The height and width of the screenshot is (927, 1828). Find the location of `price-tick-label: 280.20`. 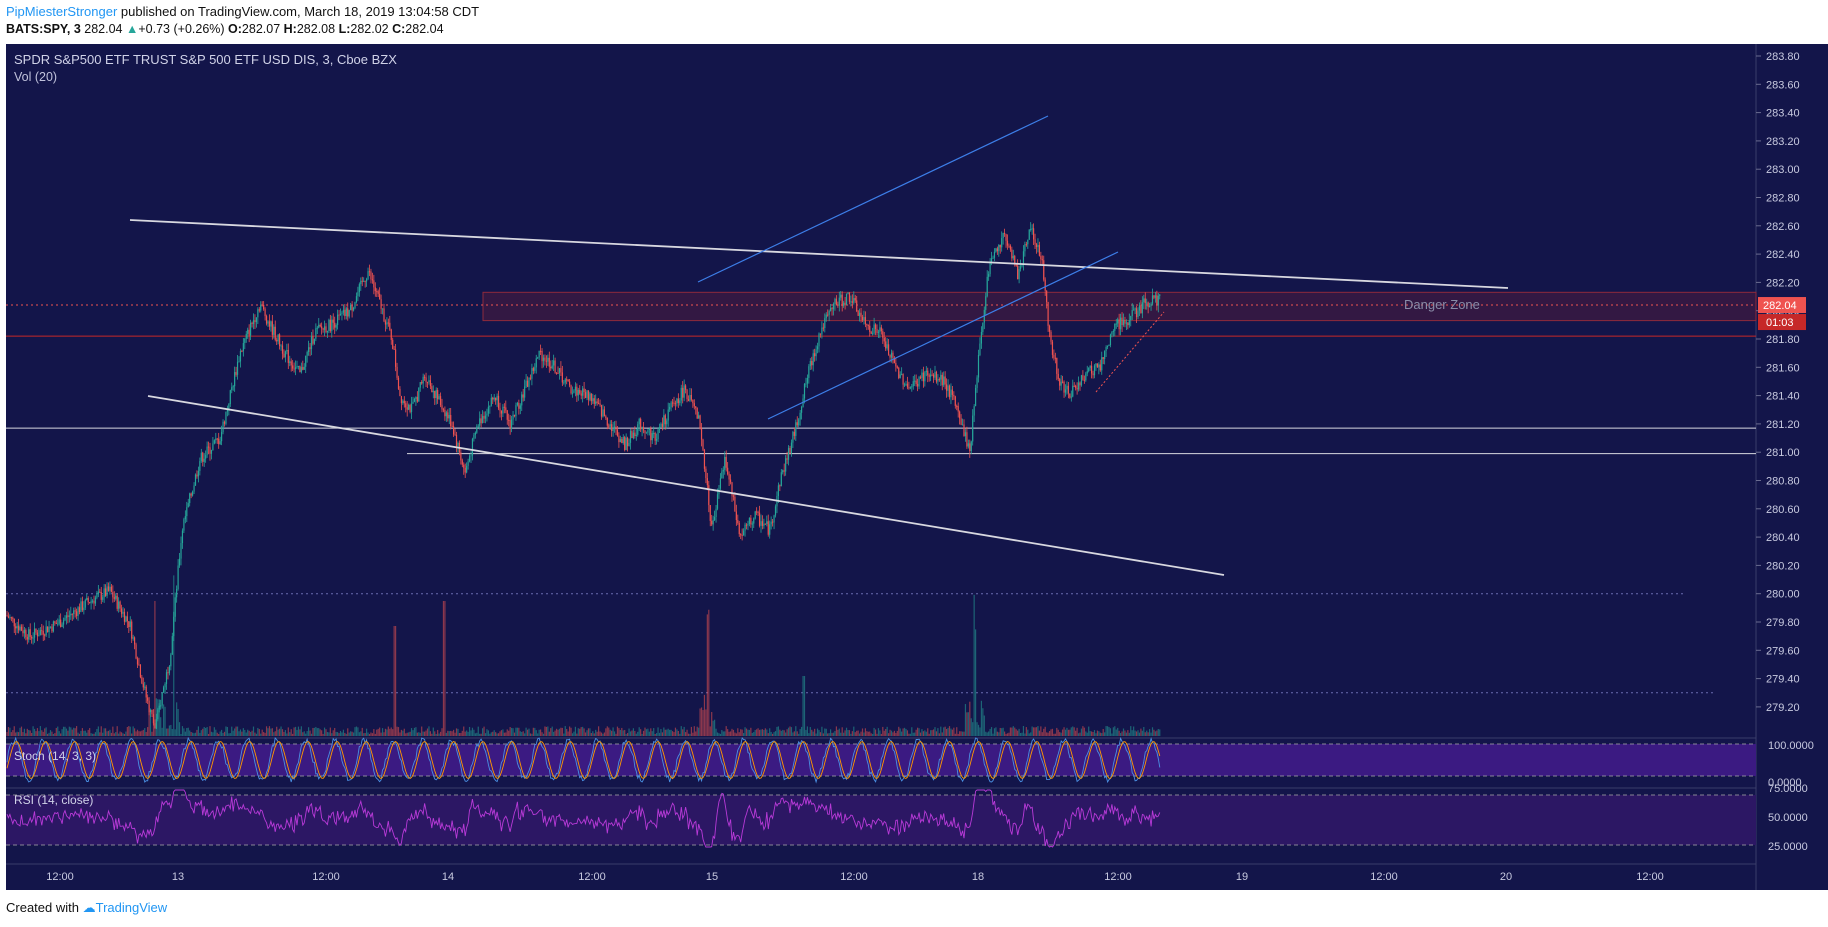

price-tick-label: 280.20 is located at coordinates (1783, 566).